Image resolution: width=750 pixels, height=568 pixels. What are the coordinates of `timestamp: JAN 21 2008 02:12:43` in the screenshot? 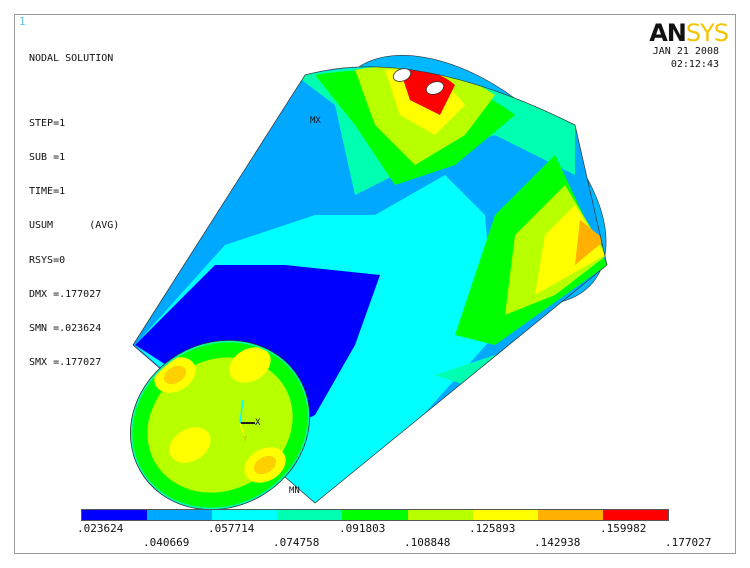 It's located at (686, 58).